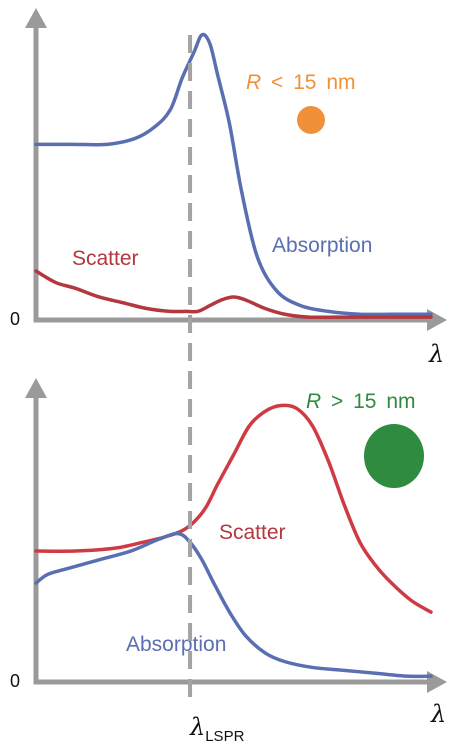 The width and height of the screenshot is (451, 745). I want to click on top-zero-label: 0, so click(15, 319).